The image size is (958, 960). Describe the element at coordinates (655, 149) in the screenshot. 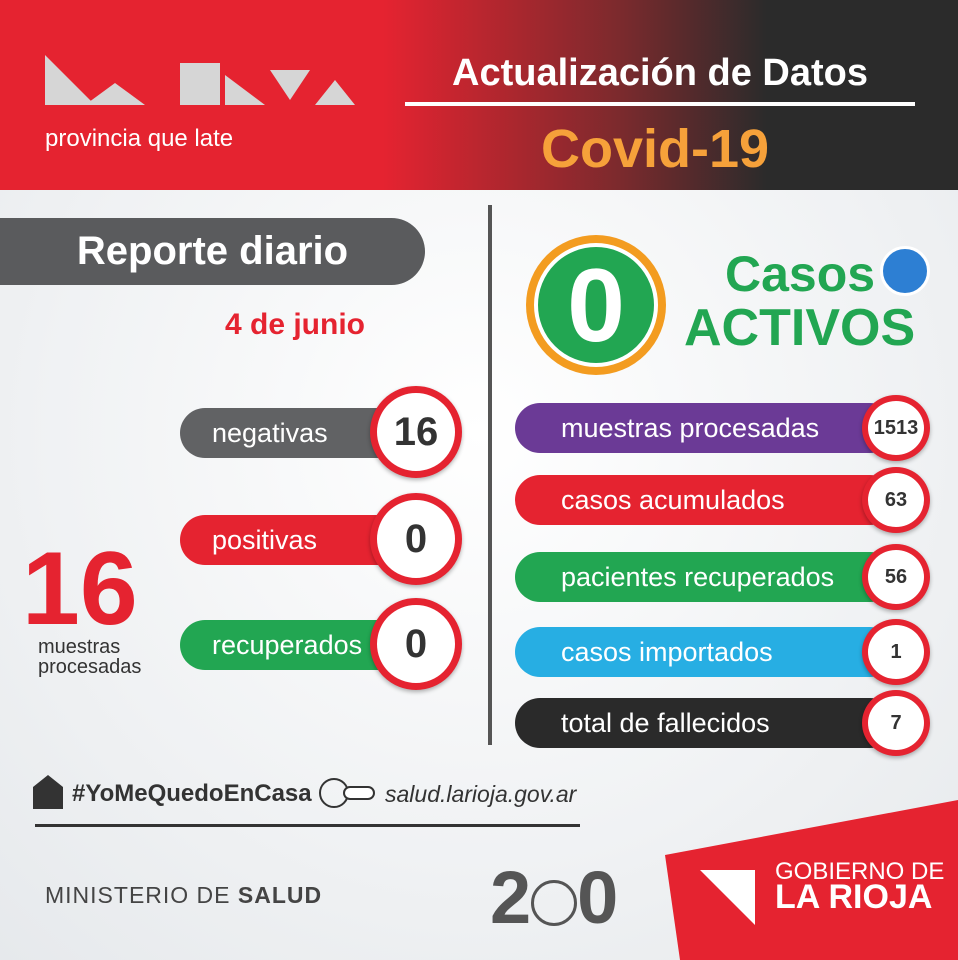

I see `subtitle: Covid-19` at that location.